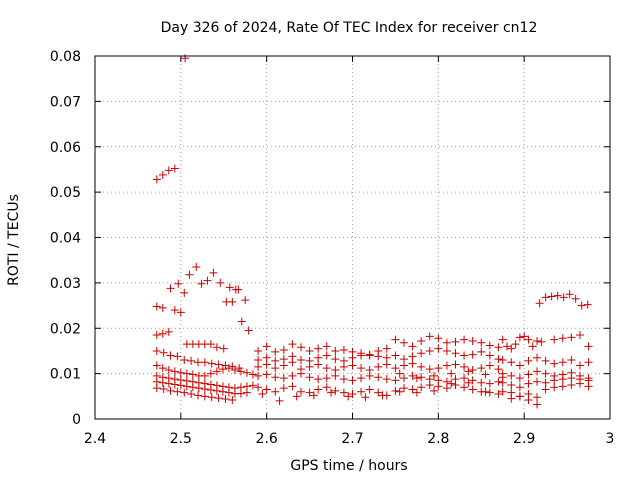  What do you see at coordinates (610, 439) in the screenshot?
I see `x-tick-label: 3` at bounding box center [610, 439].